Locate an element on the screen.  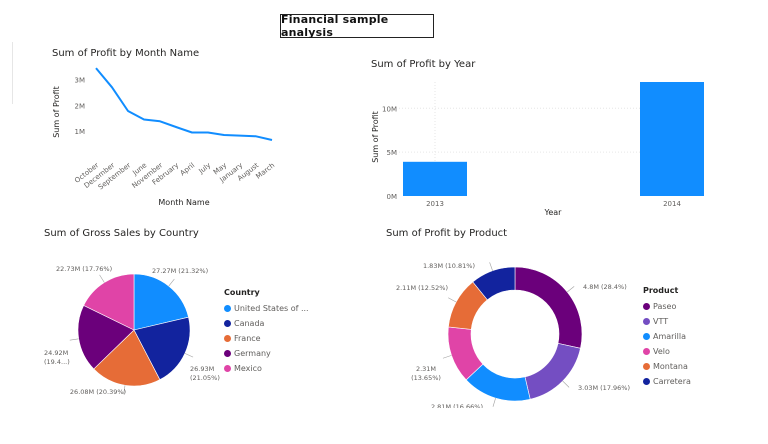
donut-legend-item: VTT is located at coordinates (667, 321).